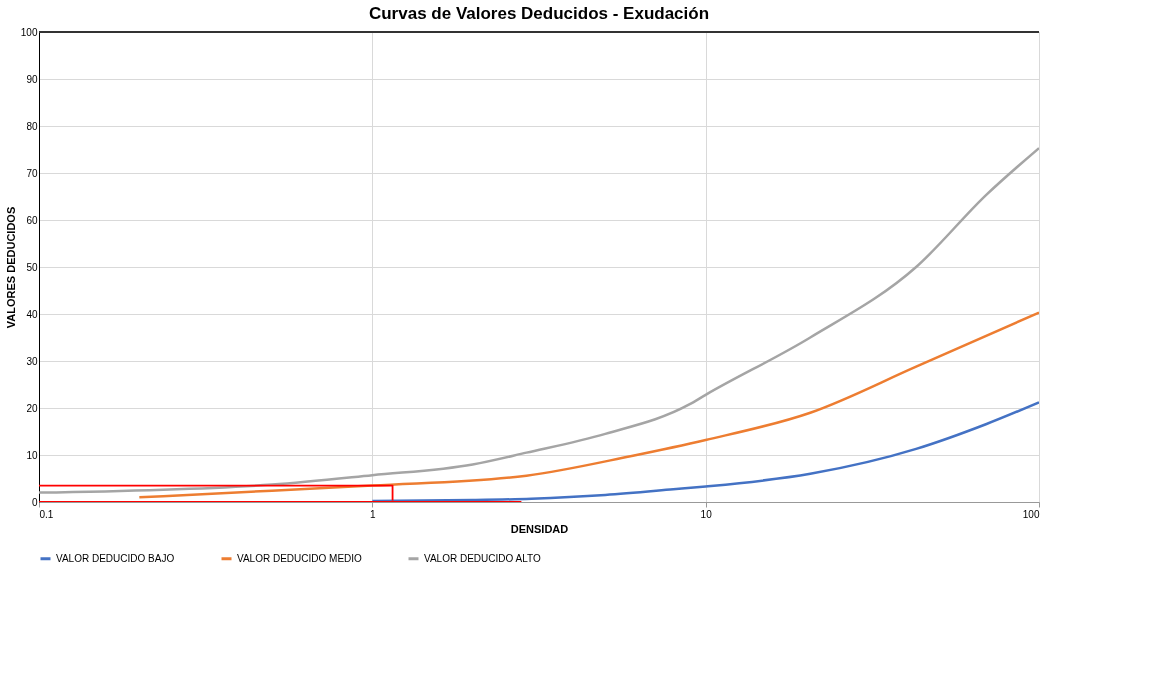 The height and width of the screenshot is (700, 1165). I want to click on y-tick-label: 10, so click(32, 455).